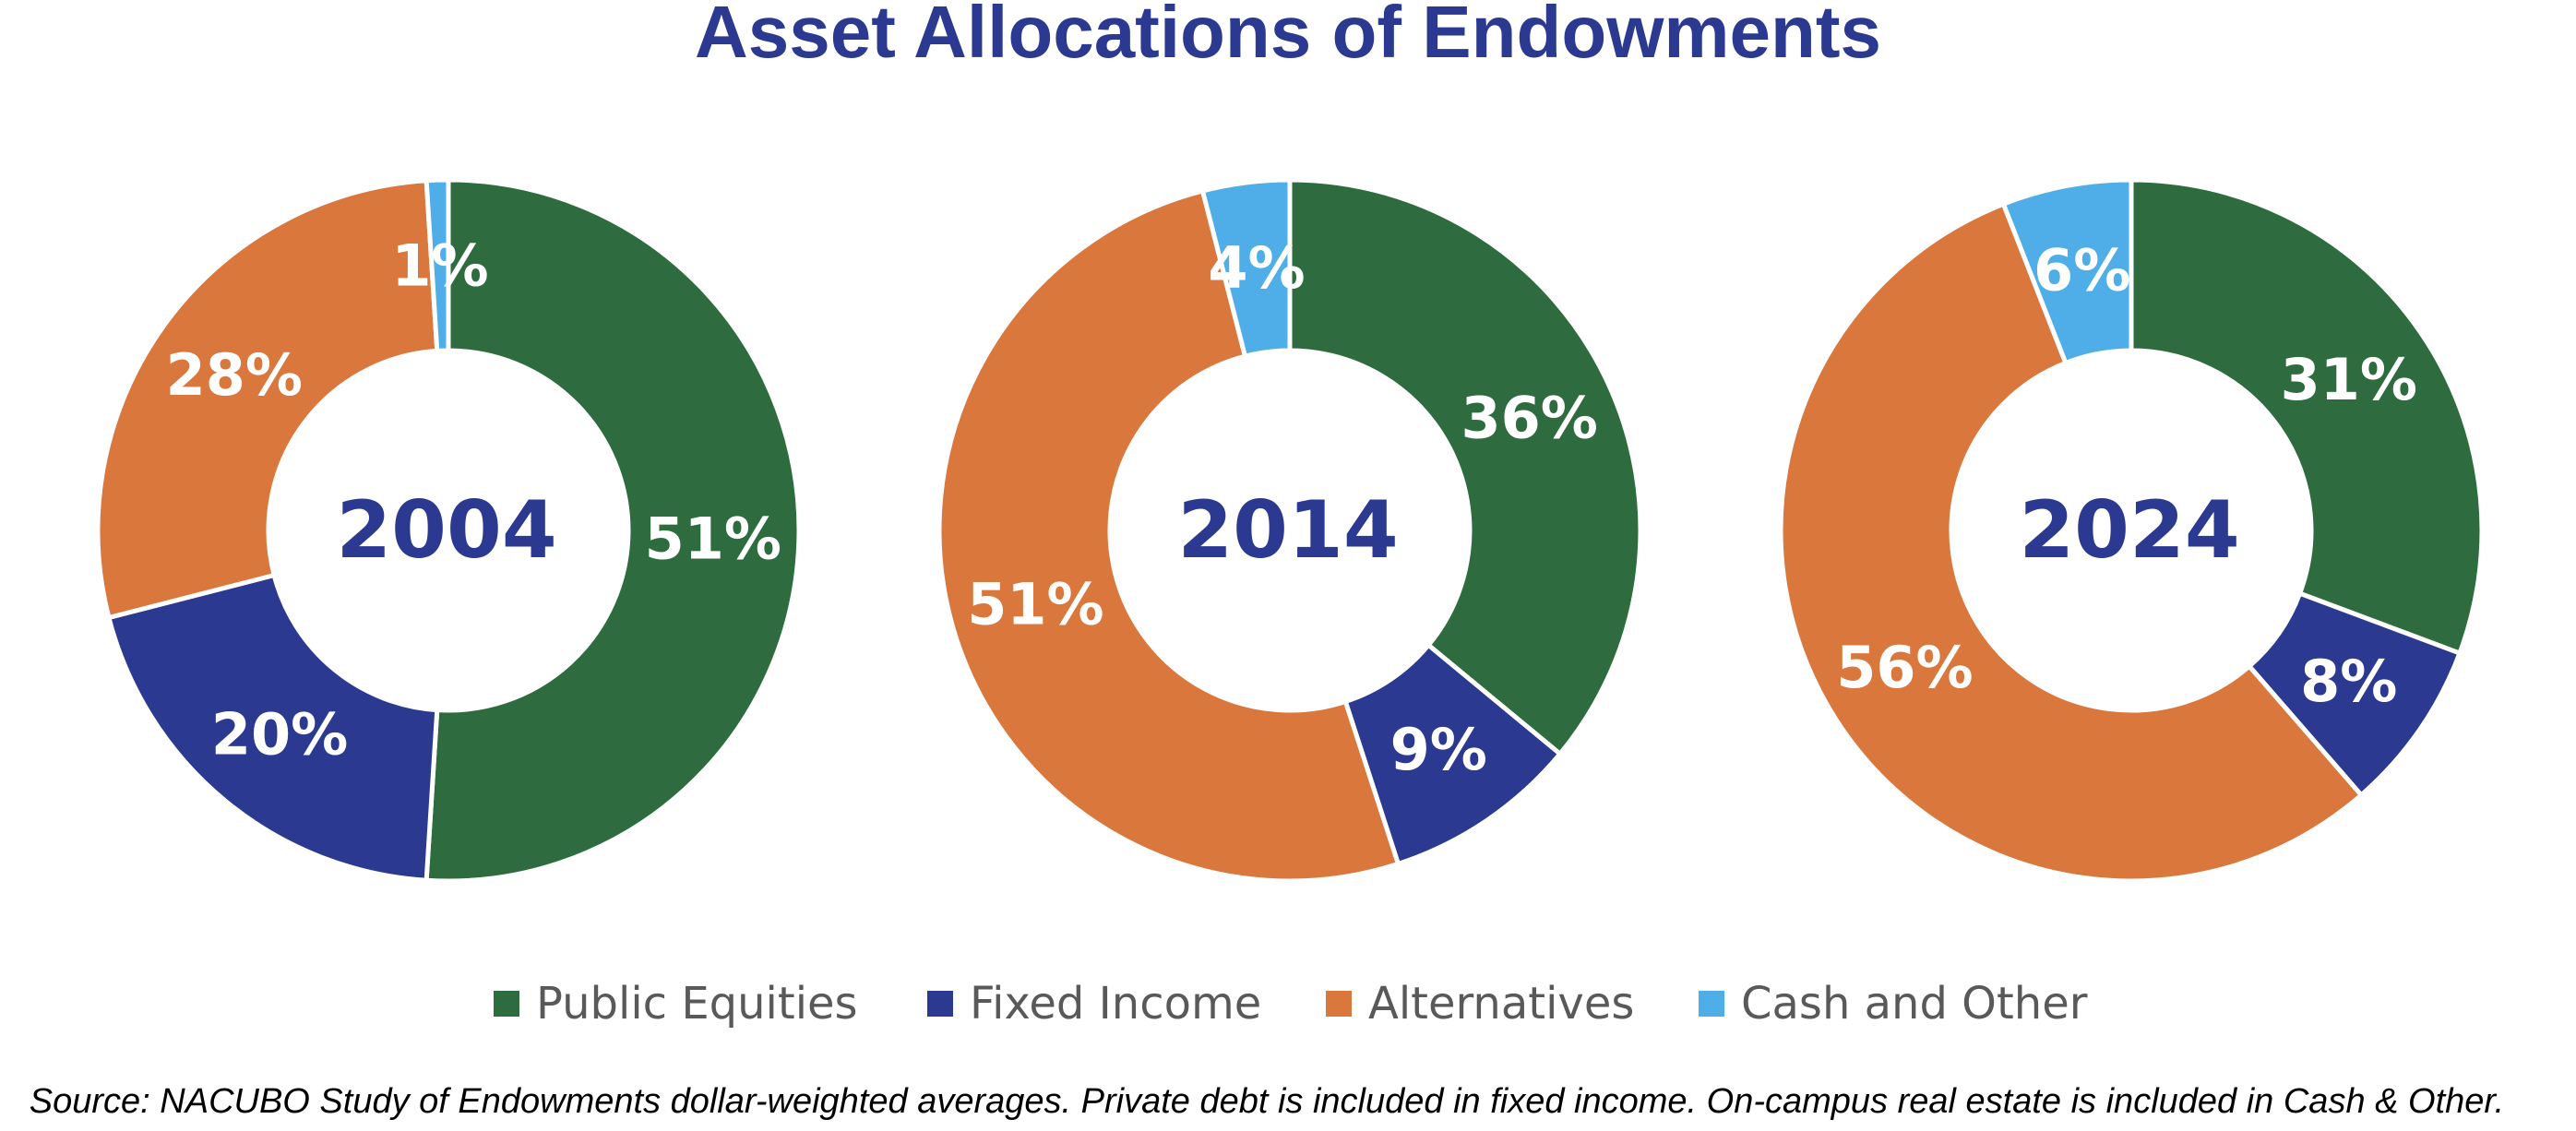  What do you see at coordinates (713, 539) in the screenshot?
I see `slice-label-public-equities-2004: 51%` at bounding box center [713, 539].